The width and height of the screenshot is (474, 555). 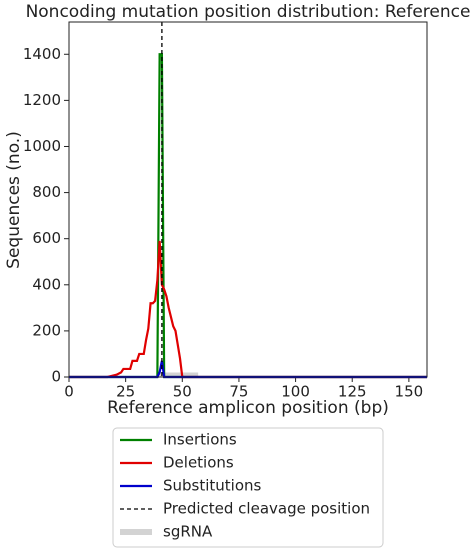 I want to click on legend-box, so click(x=248, y=487).